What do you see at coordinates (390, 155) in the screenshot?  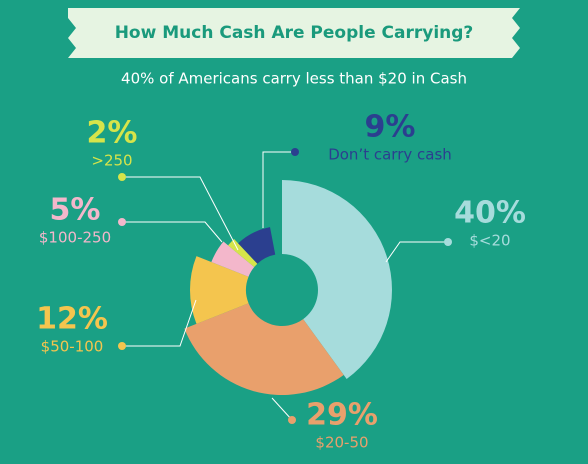 I see `category-label: Don’t carry cash` at bounding box center [390, 155].